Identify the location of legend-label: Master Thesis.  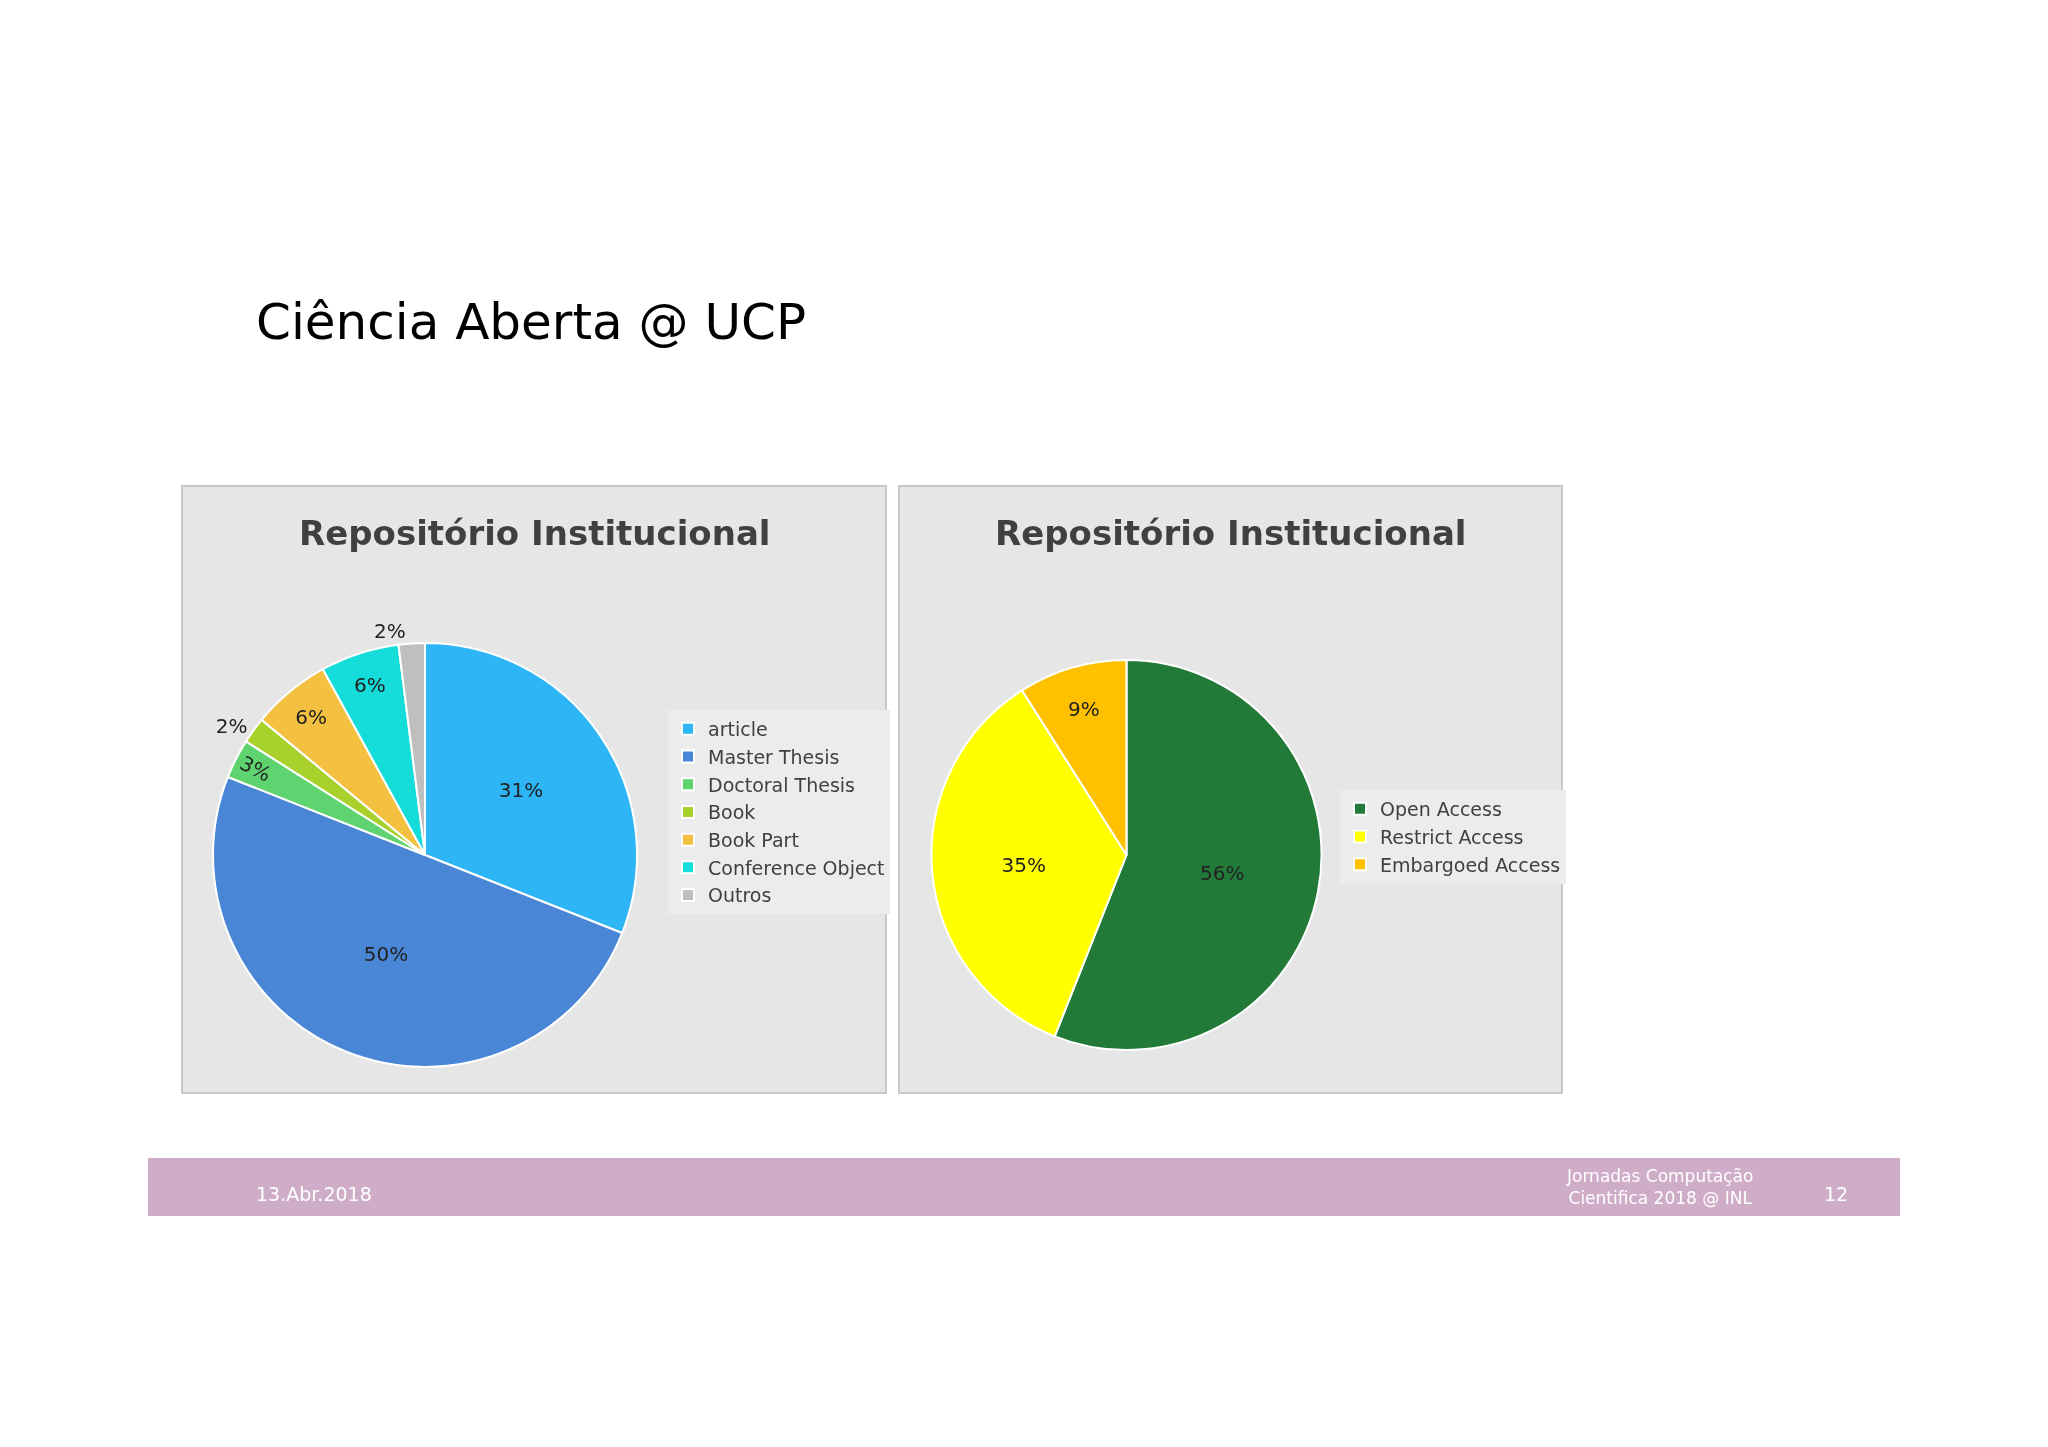
(774, 756).